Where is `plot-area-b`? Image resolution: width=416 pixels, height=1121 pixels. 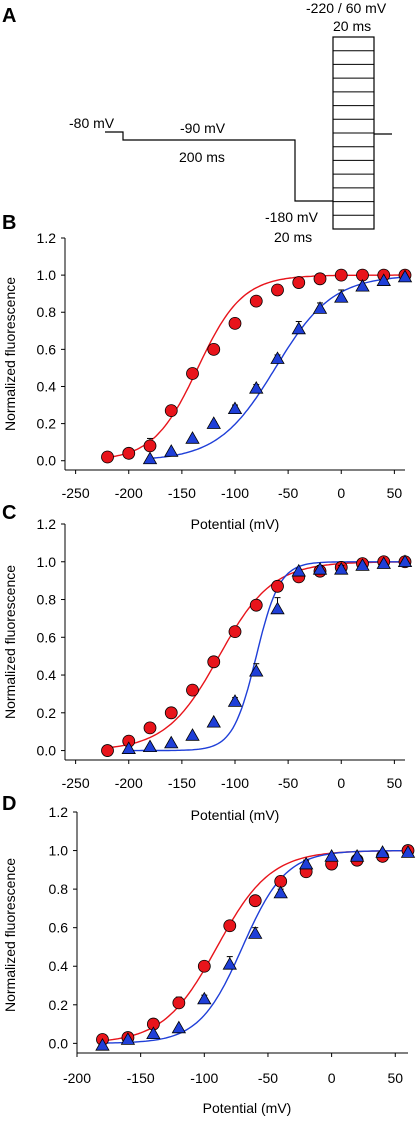 plot-area-b is located at coordinates (257, 366).